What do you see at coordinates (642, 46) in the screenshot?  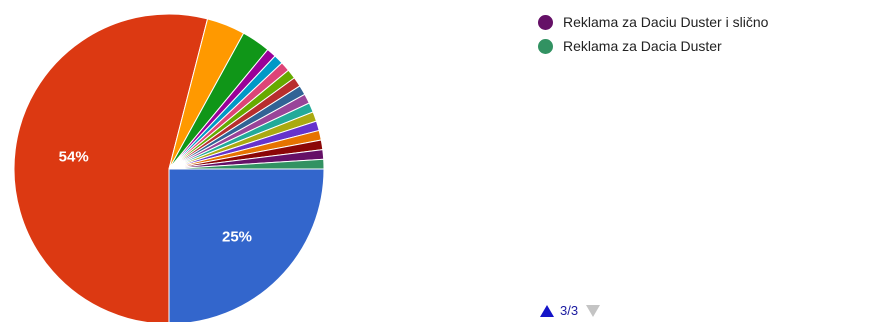 I see `legend-label-dacia-duster: Reklama za Dacia Duster` at bounding box center [642, 46].